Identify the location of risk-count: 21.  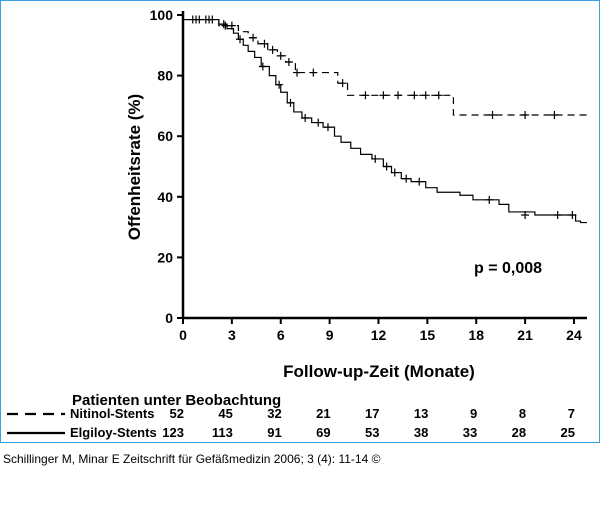
(323, 413).